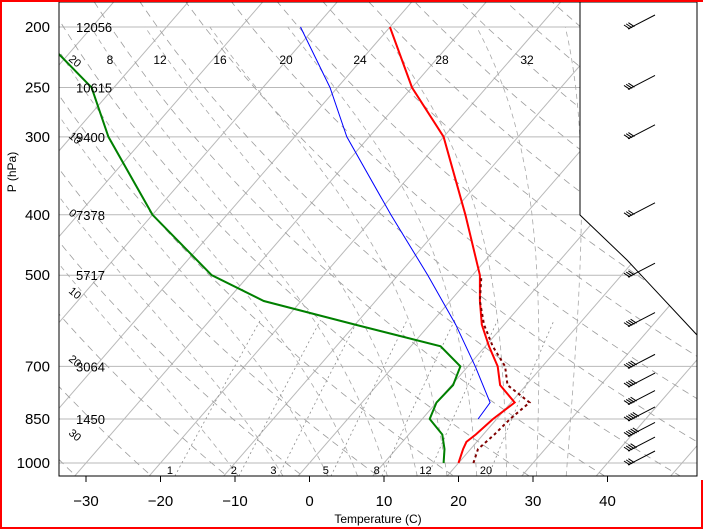 This screenshot has height=531, width=703. Describe the element at coordinates (94, 27) in the screenshot. I see `height-label: 12056` at that location.